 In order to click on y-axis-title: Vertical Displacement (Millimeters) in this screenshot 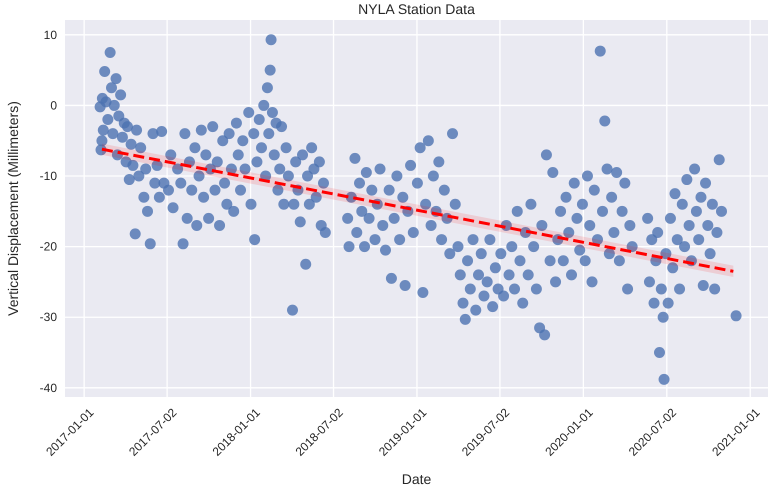, I will do `click(13, 208)`.